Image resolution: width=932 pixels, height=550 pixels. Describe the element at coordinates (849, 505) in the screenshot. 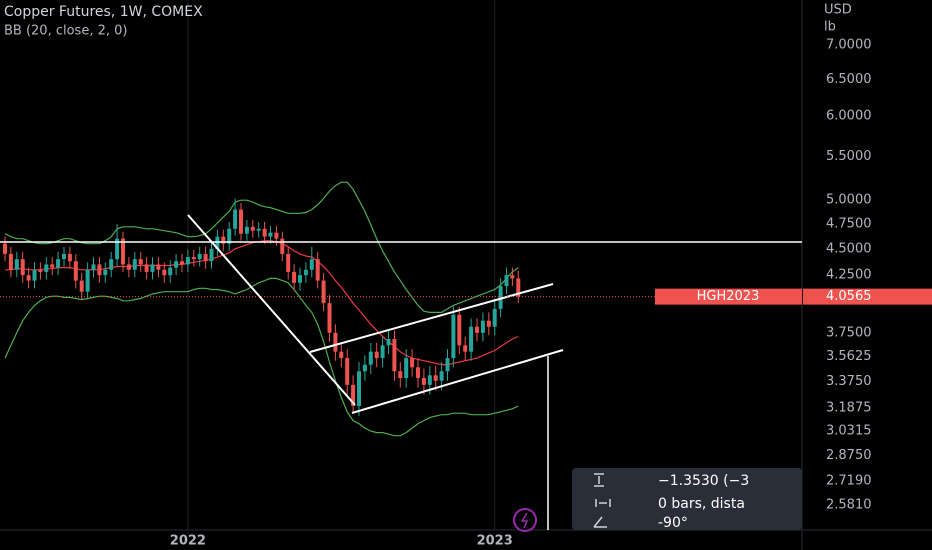

I see `y-tick-label: 2.5810` at that location.